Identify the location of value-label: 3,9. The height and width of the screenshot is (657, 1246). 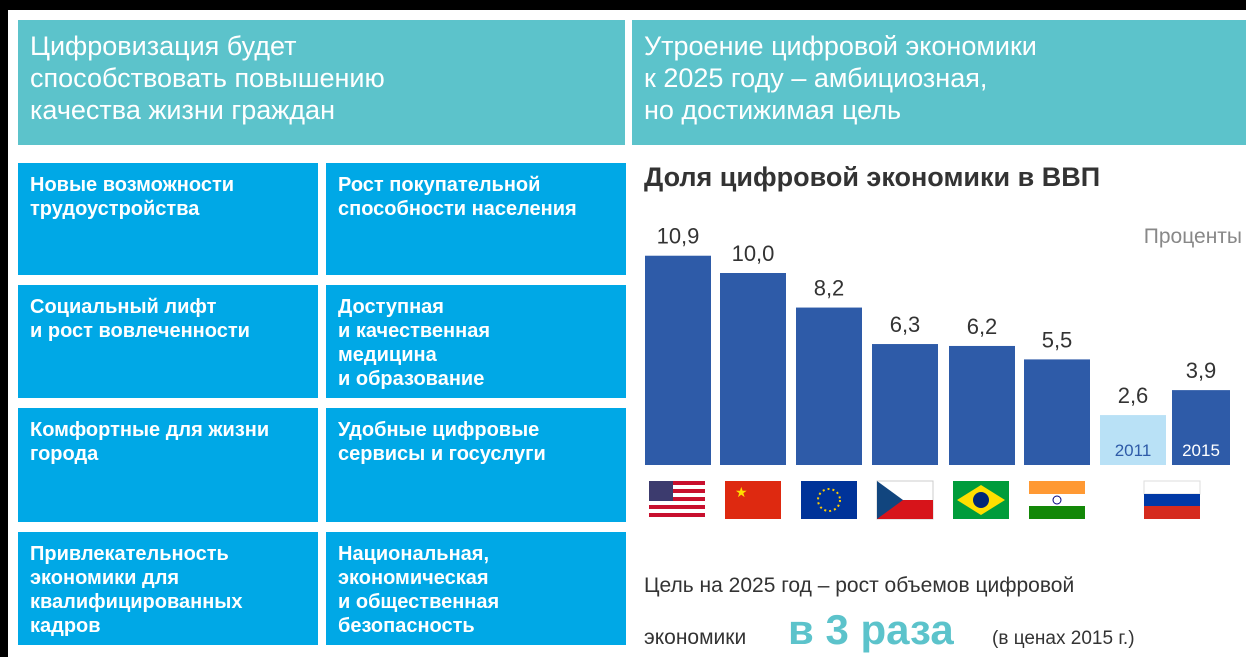
(1201, 370).